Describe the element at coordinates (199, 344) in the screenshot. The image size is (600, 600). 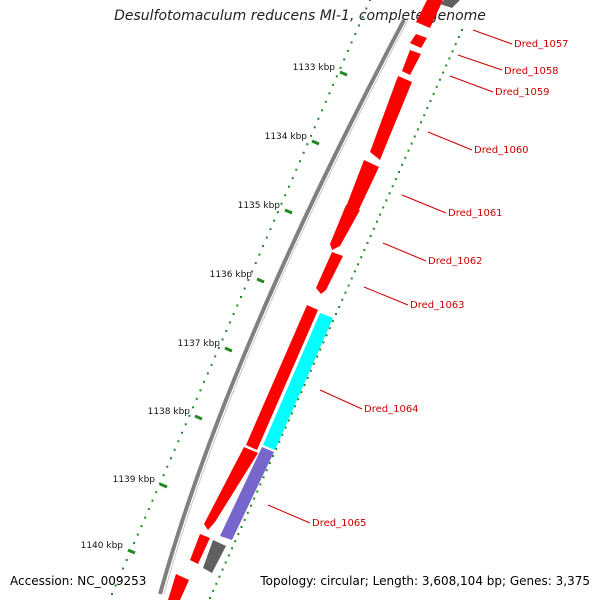
I see `kbp-tick-label: 1137 kbp` at that location.